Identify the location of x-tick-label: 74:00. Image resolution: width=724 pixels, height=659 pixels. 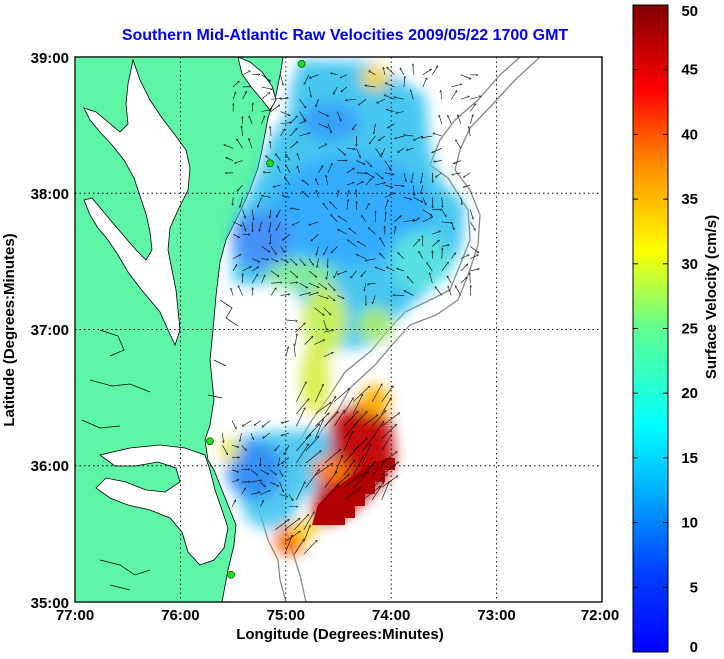
(391, 615).